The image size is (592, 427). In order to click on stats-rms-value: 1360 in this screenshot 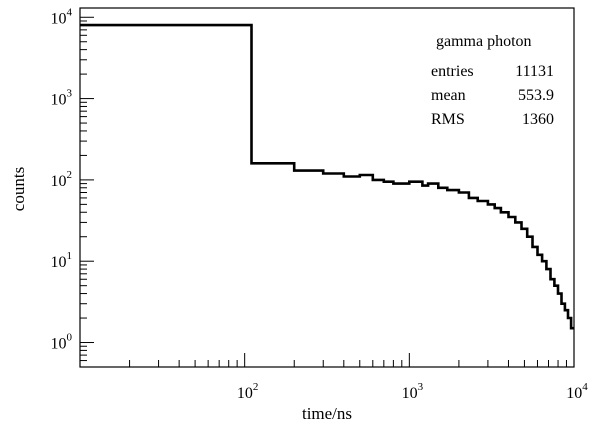, I will do `click(538, 119)`.